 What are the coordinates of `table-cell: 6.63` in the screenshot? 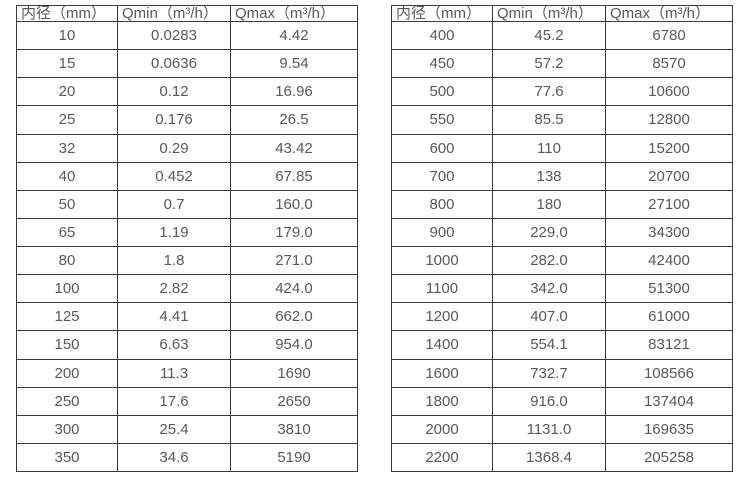 It's located at (174, 345).